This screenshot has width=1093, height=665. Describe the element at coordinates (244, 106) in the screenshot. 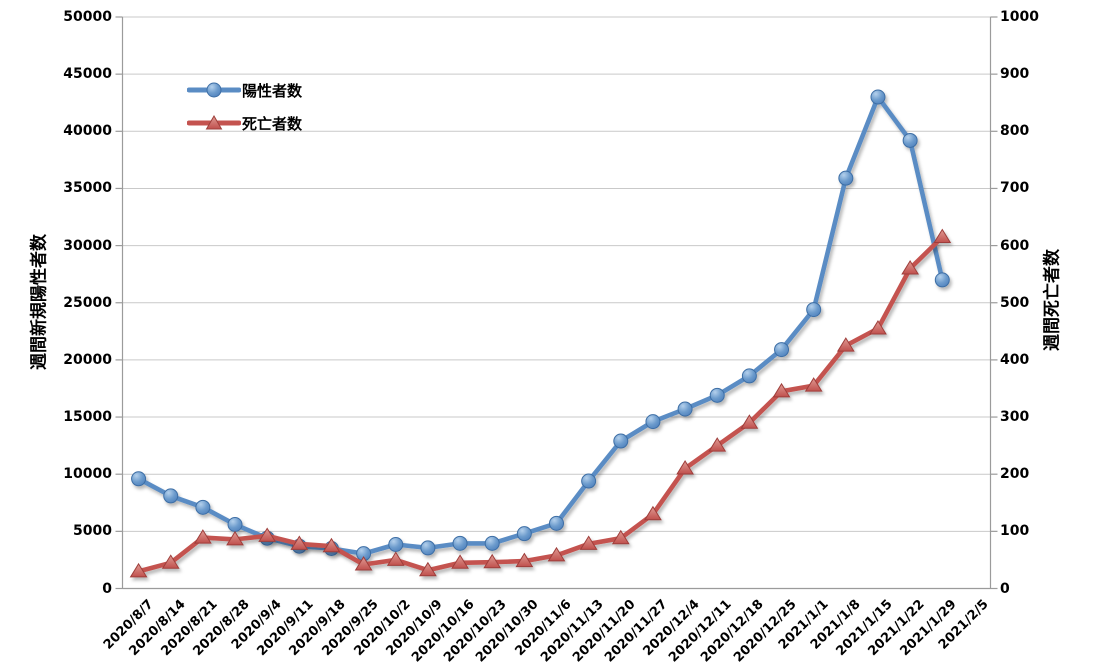

I see `legend: 陽性者数 死亡者数` at that location.